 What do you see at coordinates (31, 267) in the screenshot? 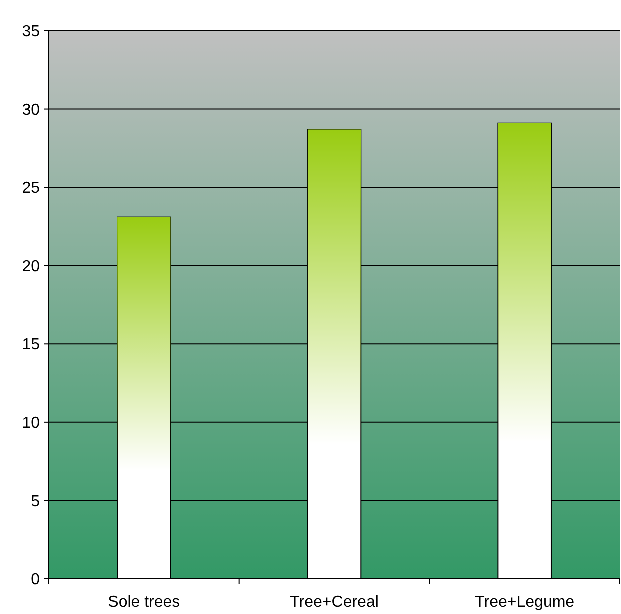
I see `y-tick-label: 20` at bounding box center [31, 267].